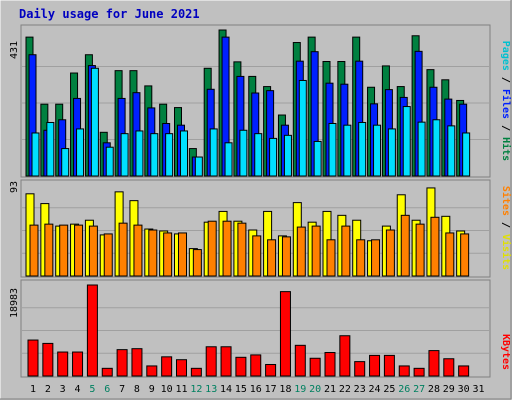 This screenshot has height=405, width=512. I want to click on hits-ymax-label: 431, so click(14, 50).